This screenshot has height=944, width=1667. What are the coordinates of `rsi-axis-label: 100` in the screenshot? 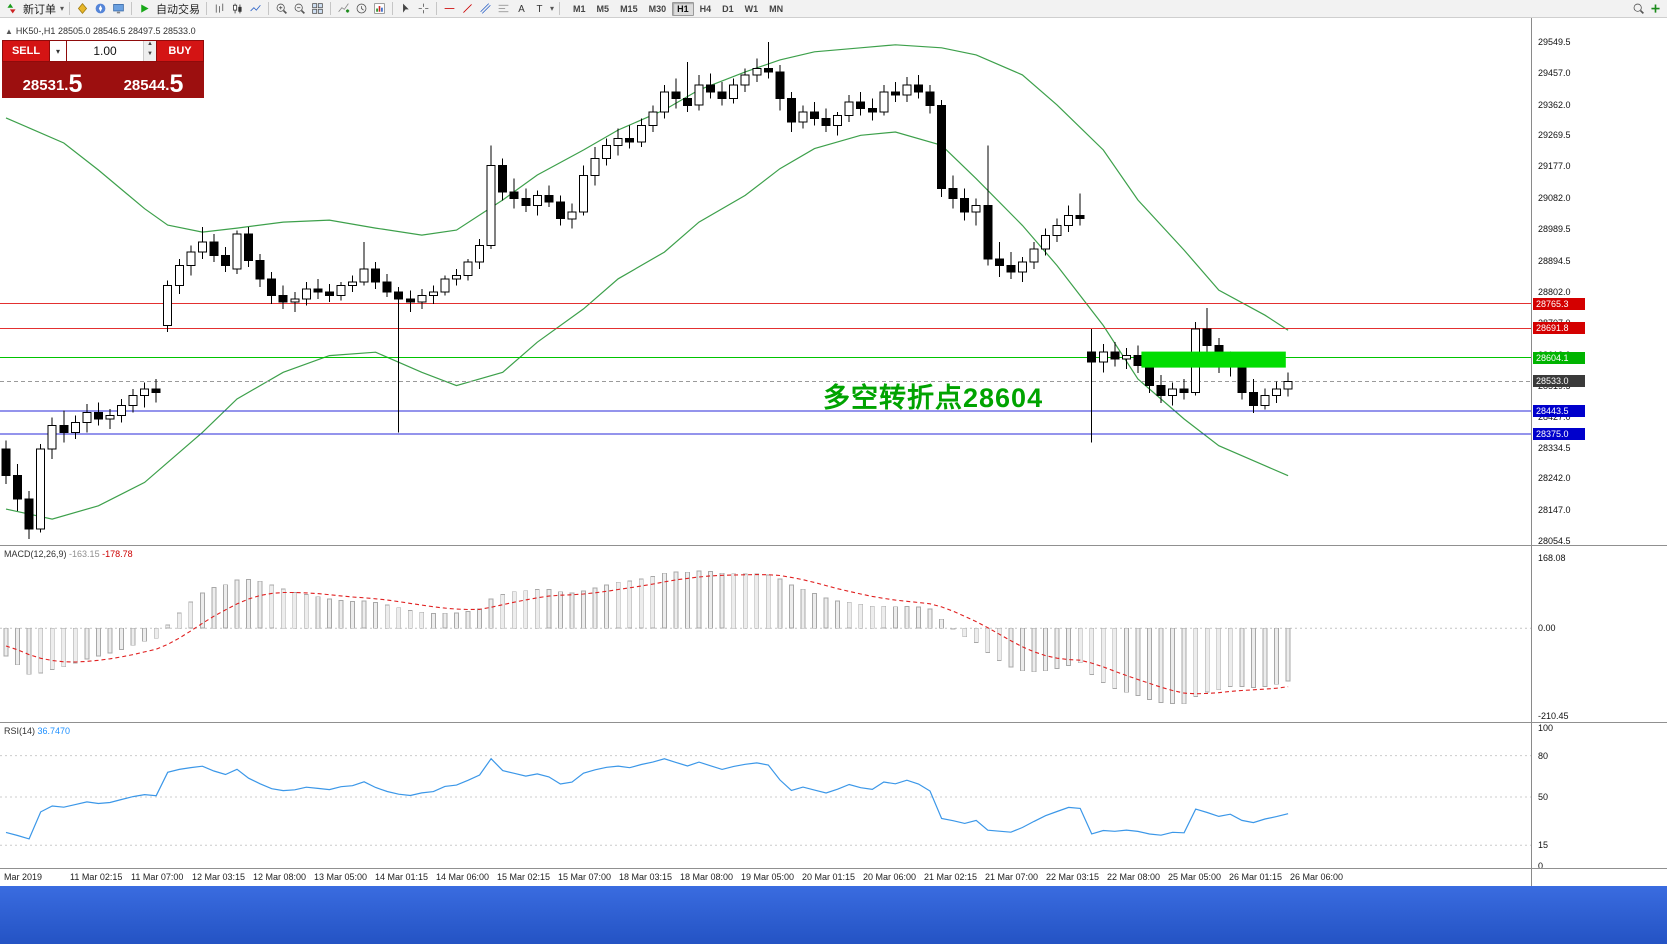 It's located at (1546, 728).